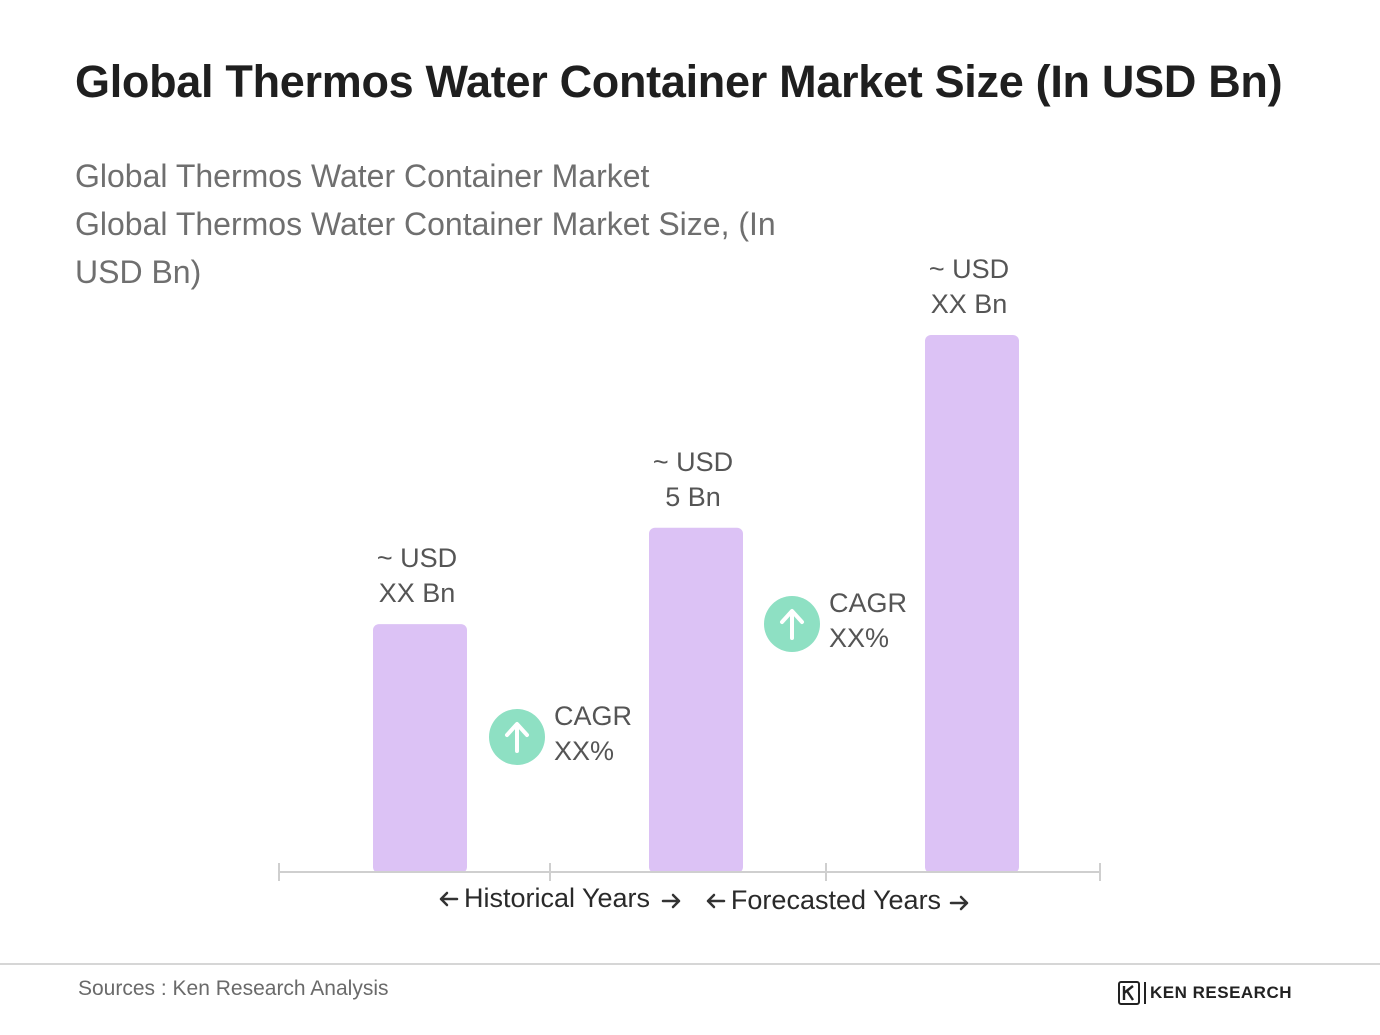 The width and height of the screenshot is (1380, 1035). Describe the element at coordinates (836, 900) in the screenshot. I see `period-label: Forecasted Years` at that location.